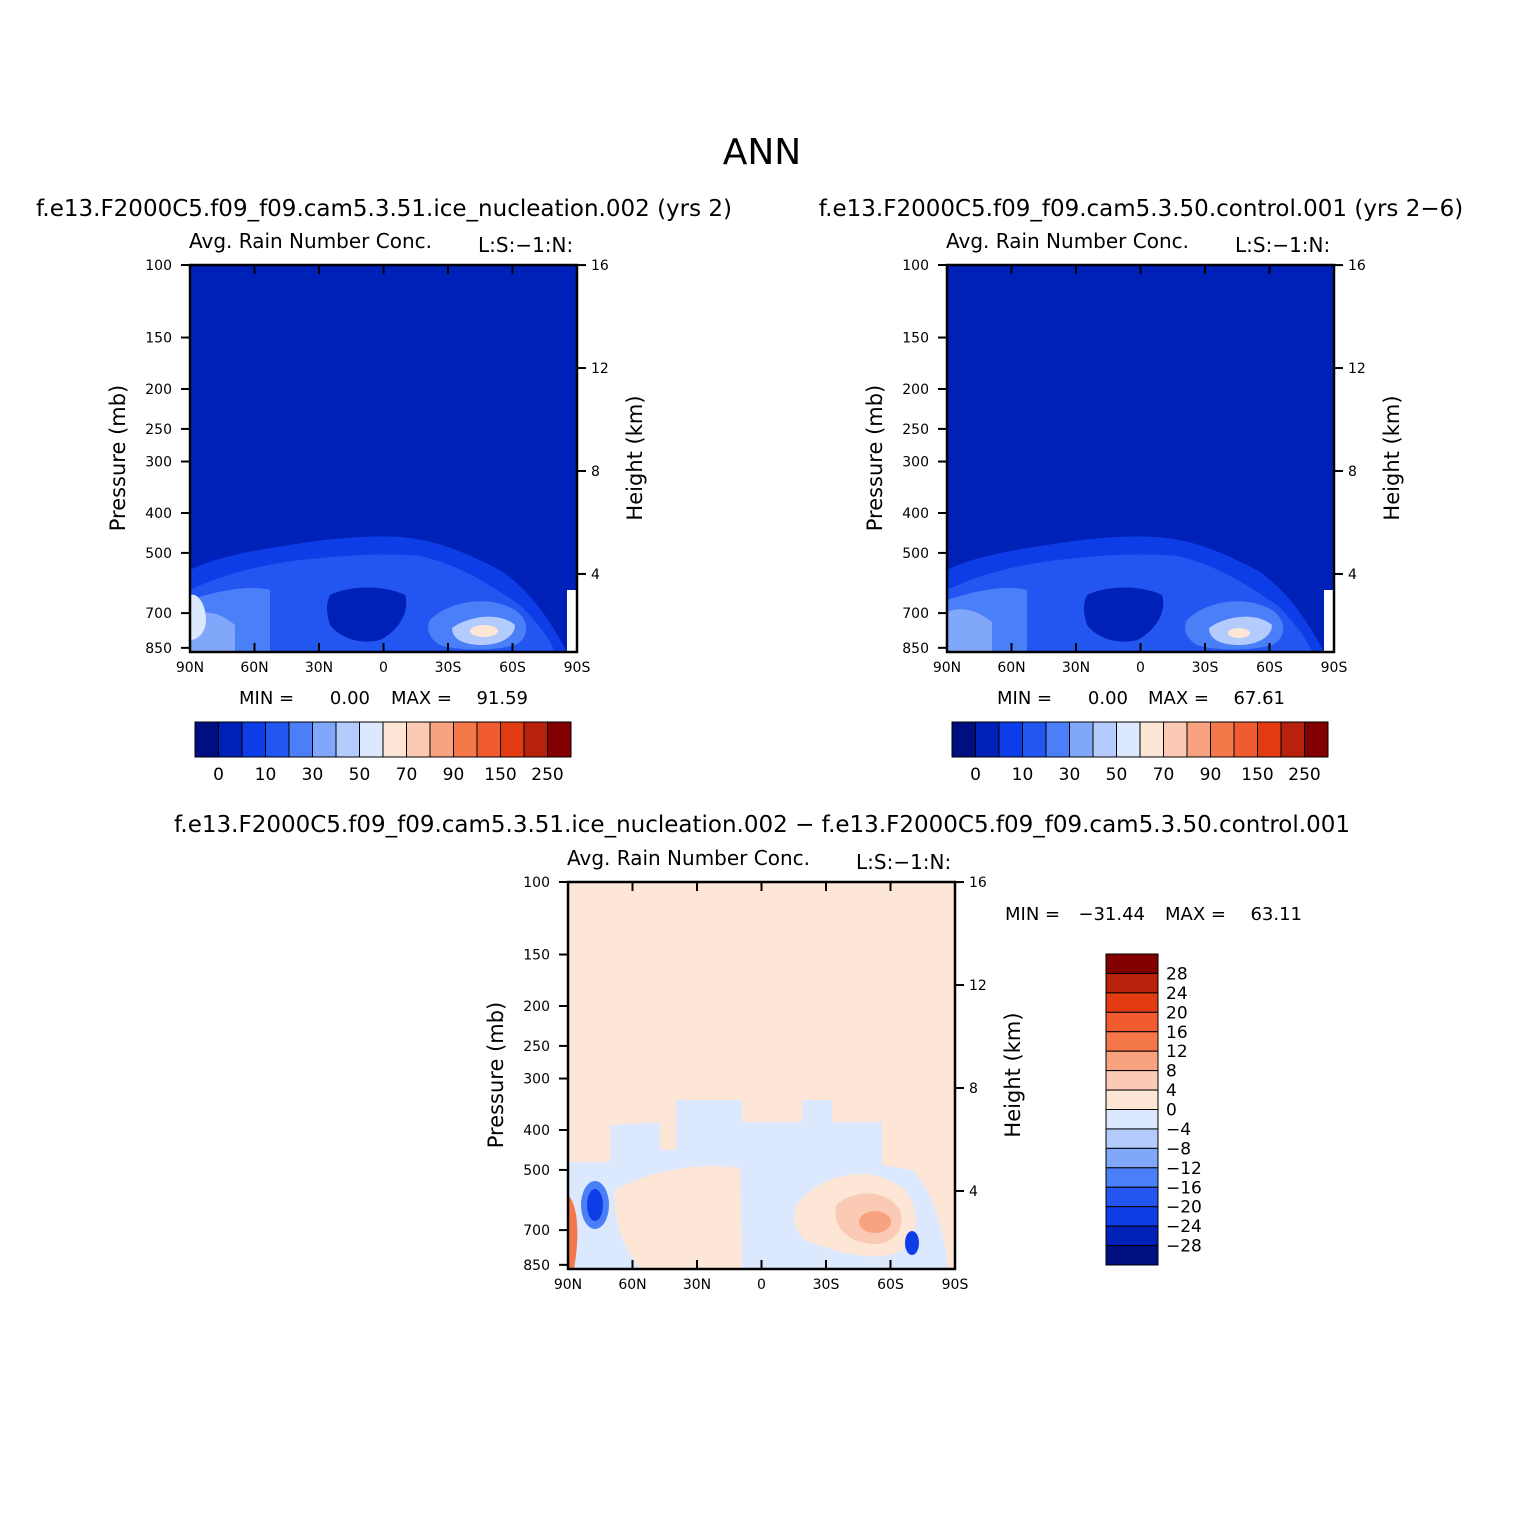 The height and width of the screenshot is (1524, 1524). Describe the element at coordinates (632, 1285) in the screenshot. I see `panel-3-ticks-x-label: 60N` at that location.